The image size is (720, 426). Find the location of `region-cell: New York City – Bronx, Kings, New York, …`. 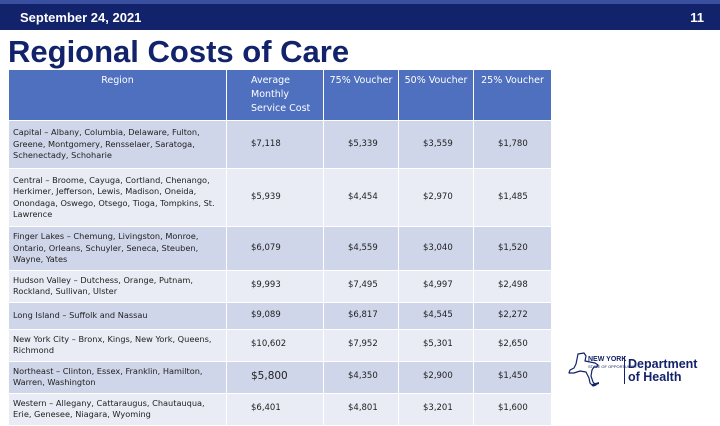

region-cell: New York City – Bronx, Kings, New York, … is located at coordinates (117, 345).